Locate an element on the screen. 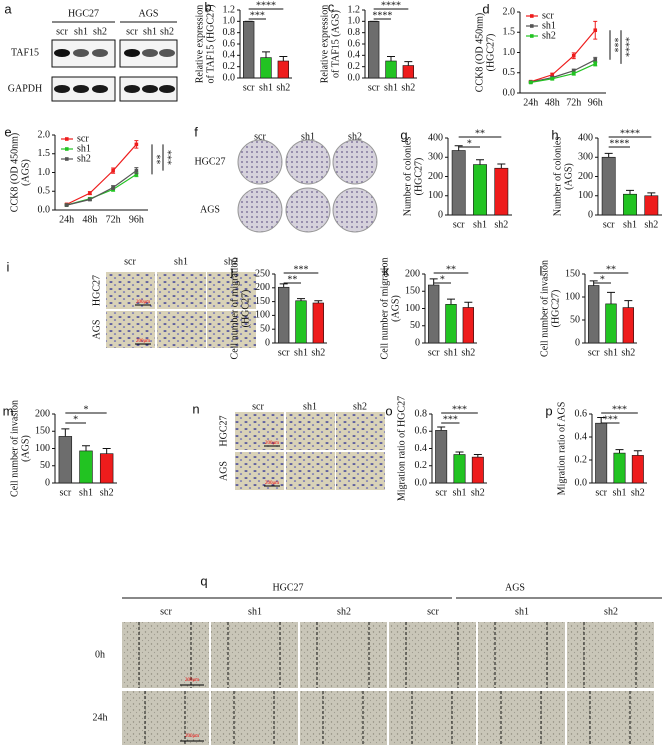 The height and width of the screenshot is (747, 669). panel-letter: m is located at coordinates (8, 410).